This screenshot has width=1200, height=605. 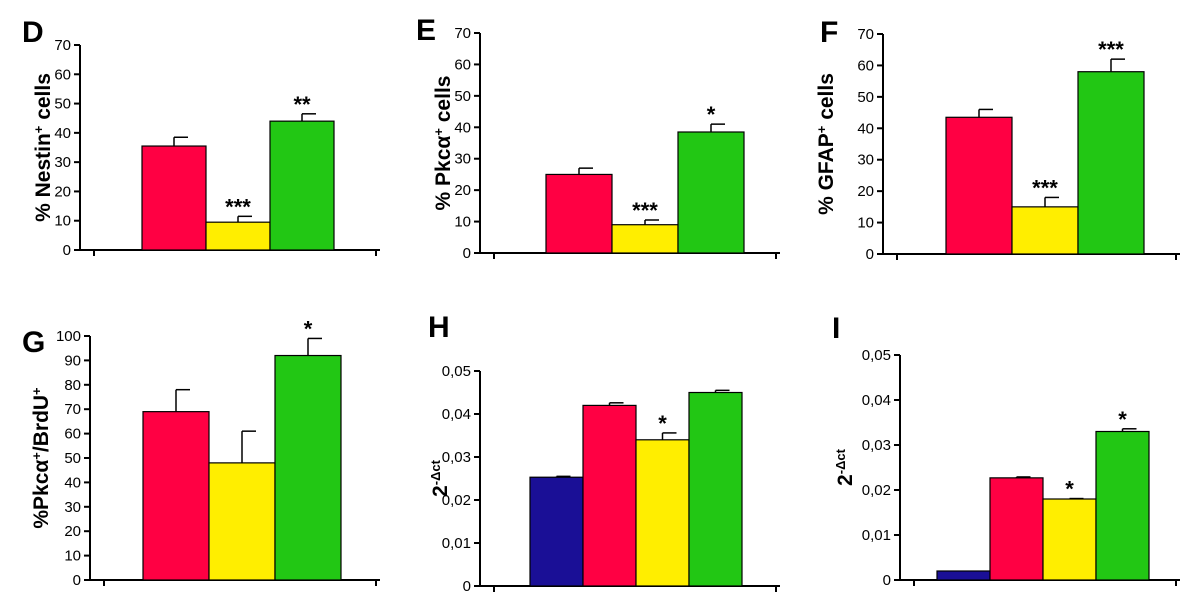 I want to click on panel-letter: G, so click(x=33, y=342).